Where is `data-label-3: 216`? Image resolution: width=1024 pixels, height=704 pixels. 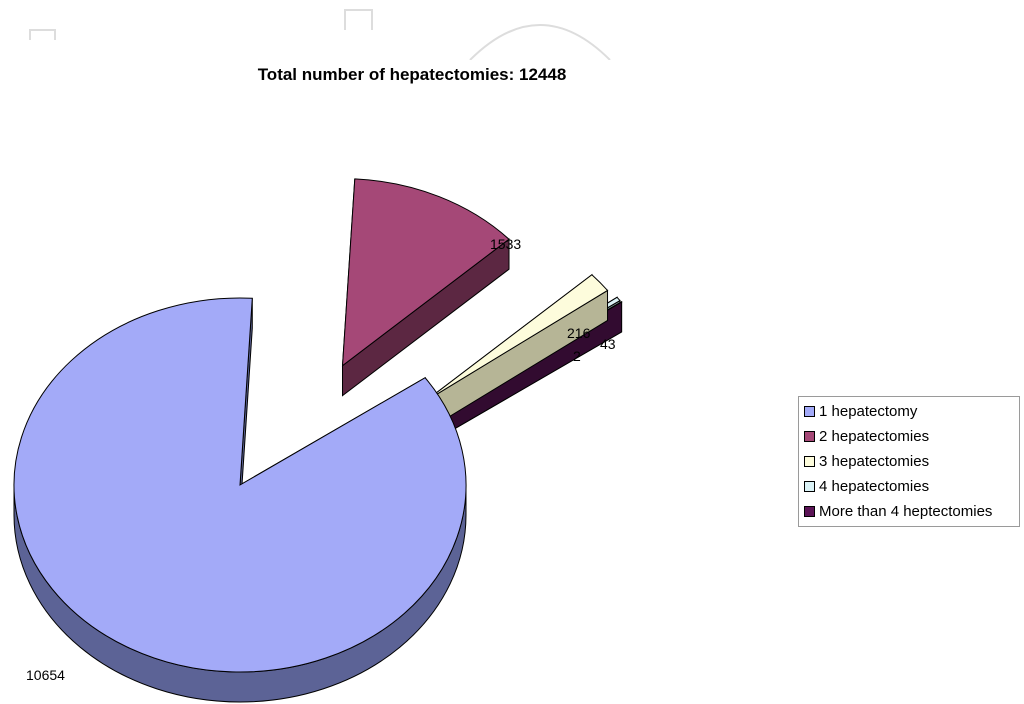
data-label-3: 216 is located at coordinates (579, 333).